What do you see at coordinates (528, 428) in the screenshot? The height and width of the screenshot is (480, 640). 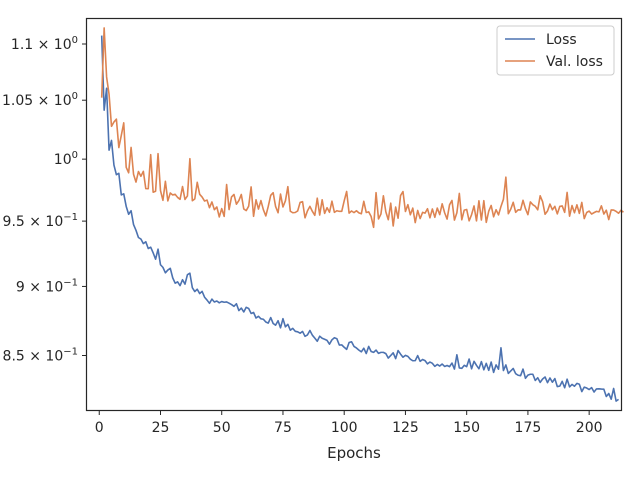 I see `x-tick-label: 175` at bounding box center [528, 428].